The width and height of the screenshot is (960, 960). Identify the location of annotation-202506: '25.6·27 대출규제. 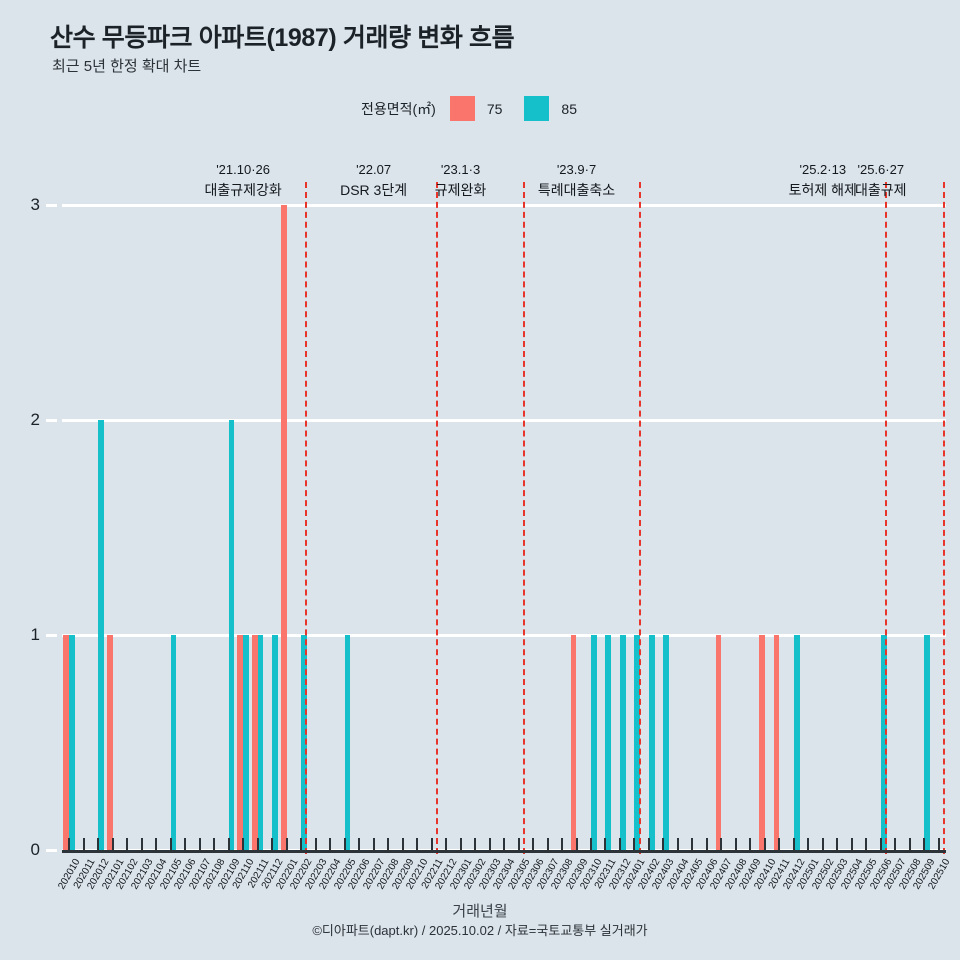
(881, 180).